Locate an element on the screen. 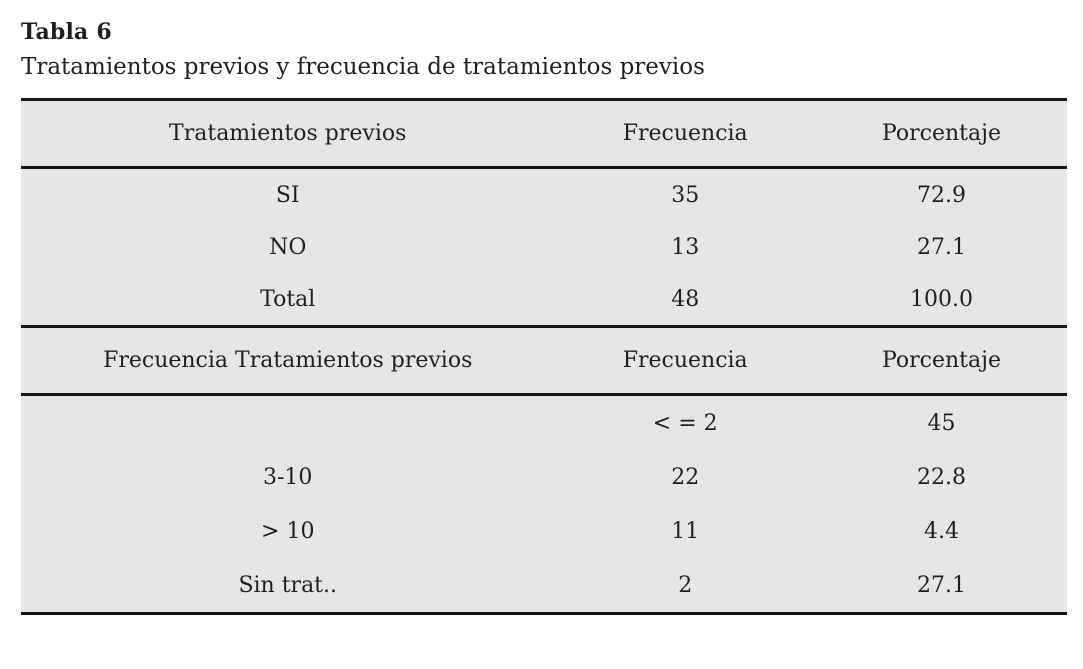 Image resolution: width=1083 pixels, height=669 pixels. cell-frequency: 2 is located at coordinates (685, 585).